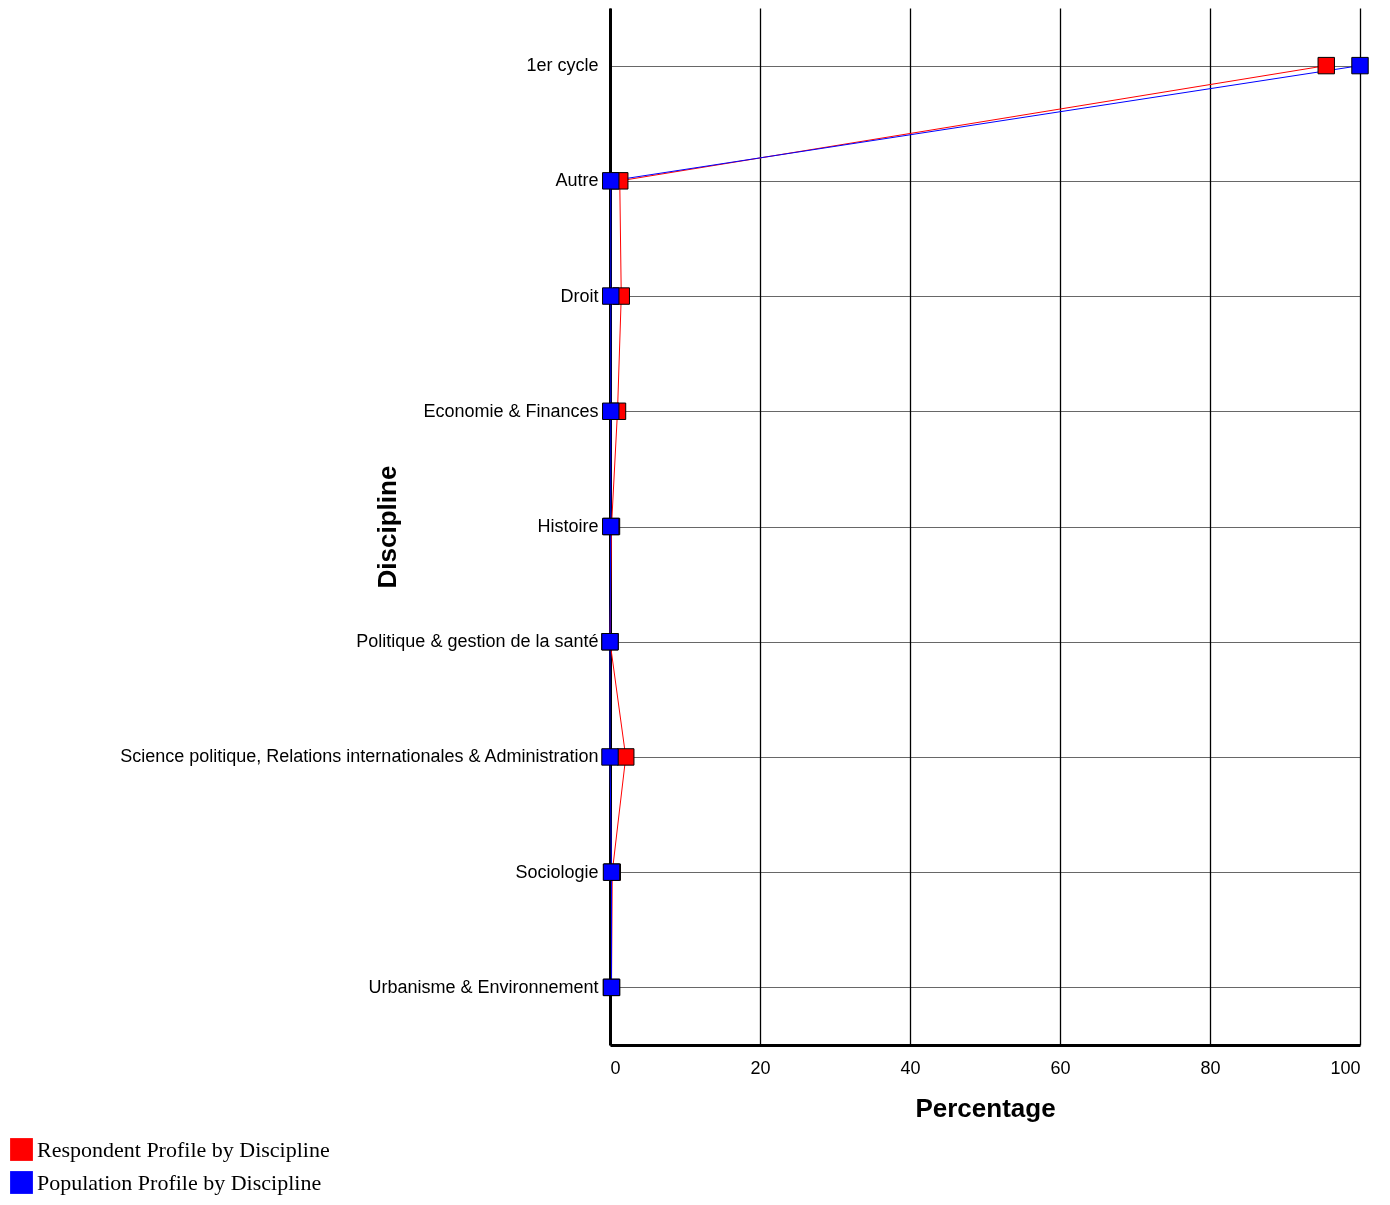 This screenshot has height=1205, width=1390. What do you see at coordinates (1060, 1067) in the screenshot?
I see `x-tick-label: 60` at bounding box center [1060, 1067].